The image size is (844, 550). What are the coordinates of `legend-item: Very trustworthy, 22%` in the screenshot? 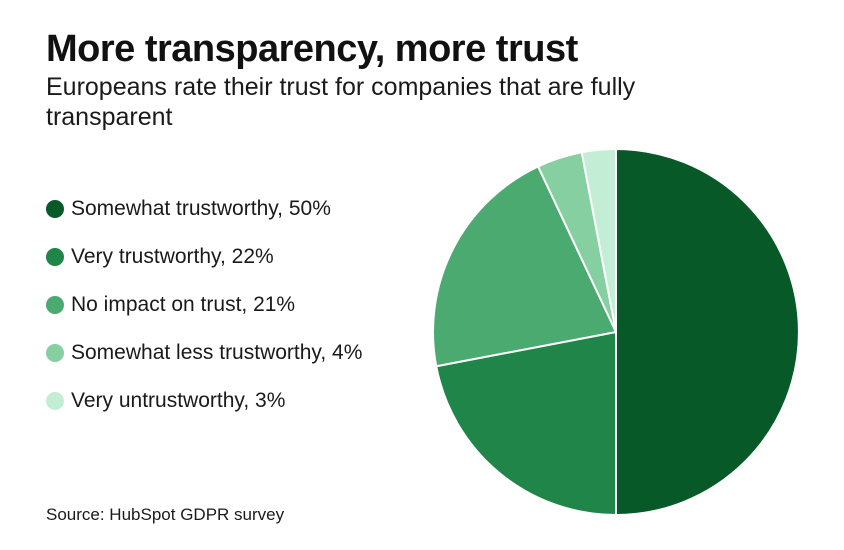 It's located at (204, 257).